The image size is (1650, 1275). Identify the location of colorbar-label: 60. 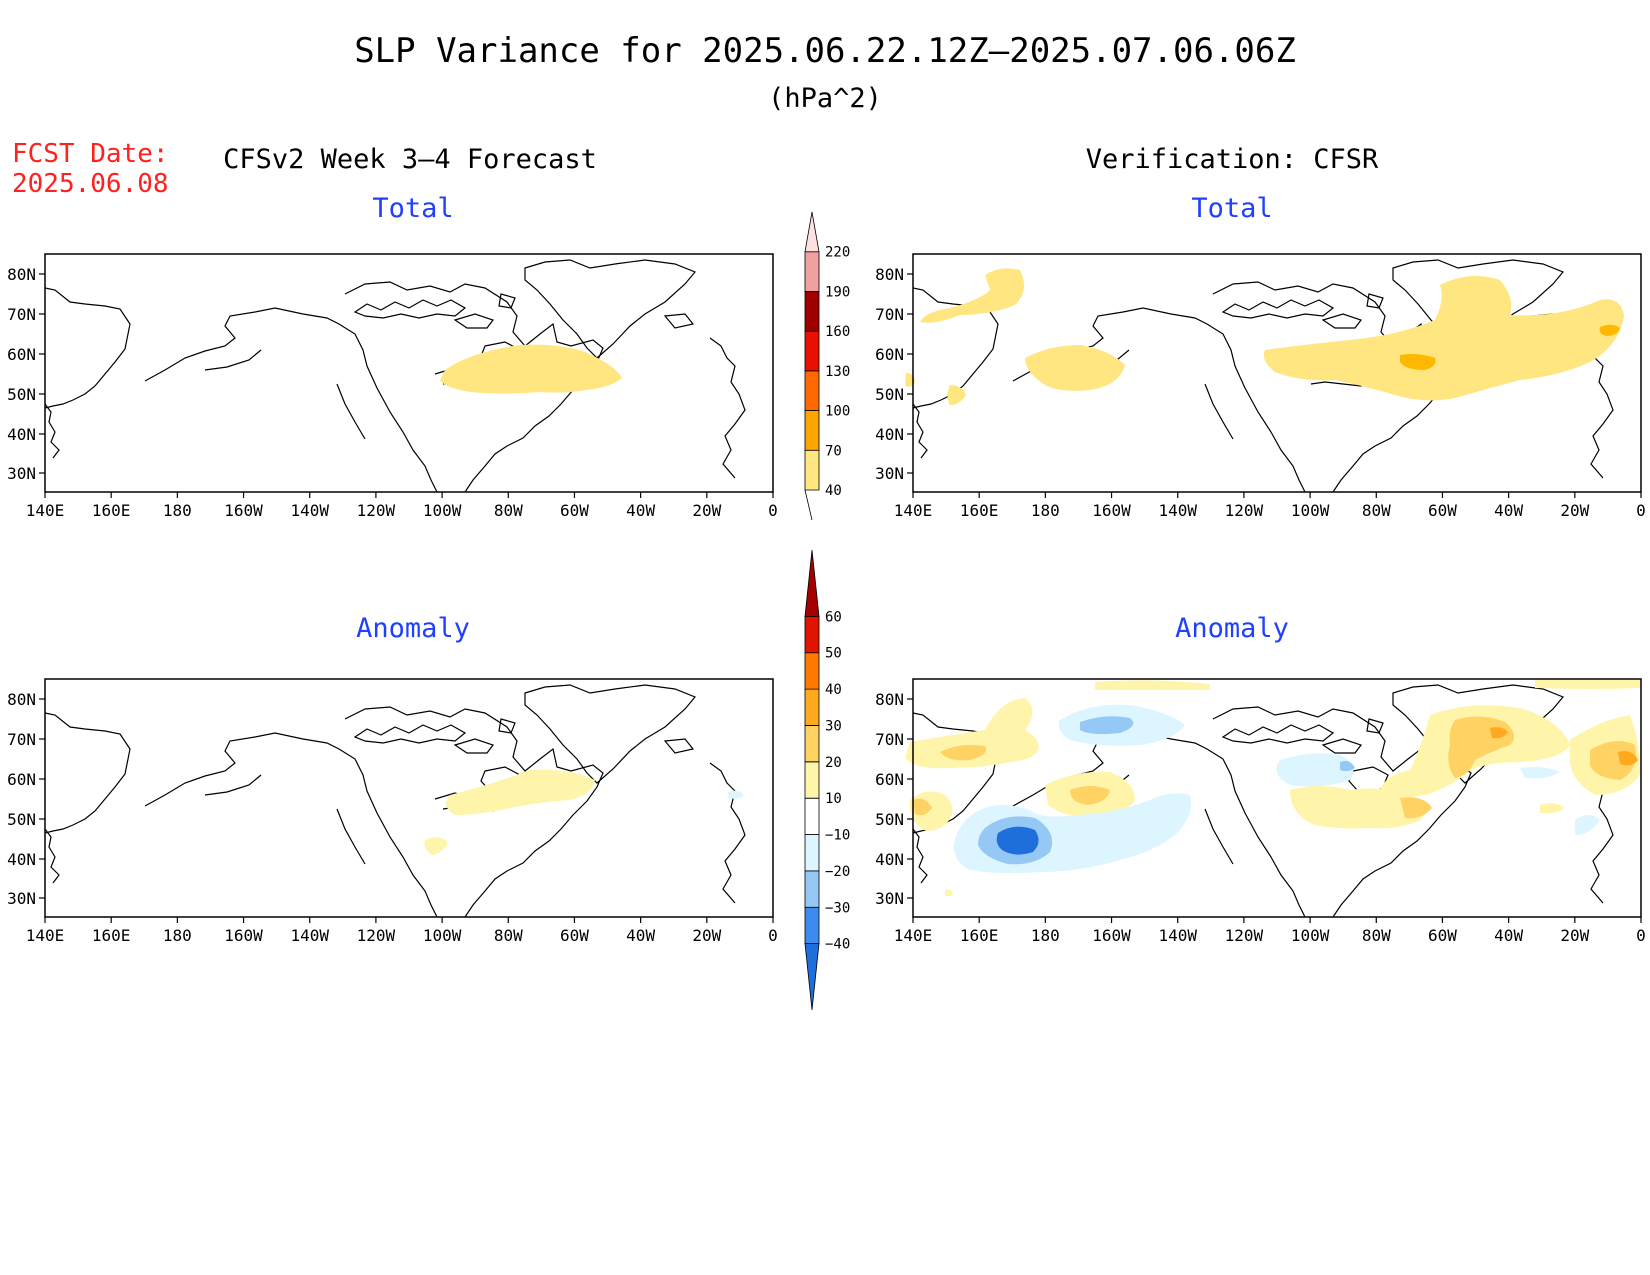
(833, 617).